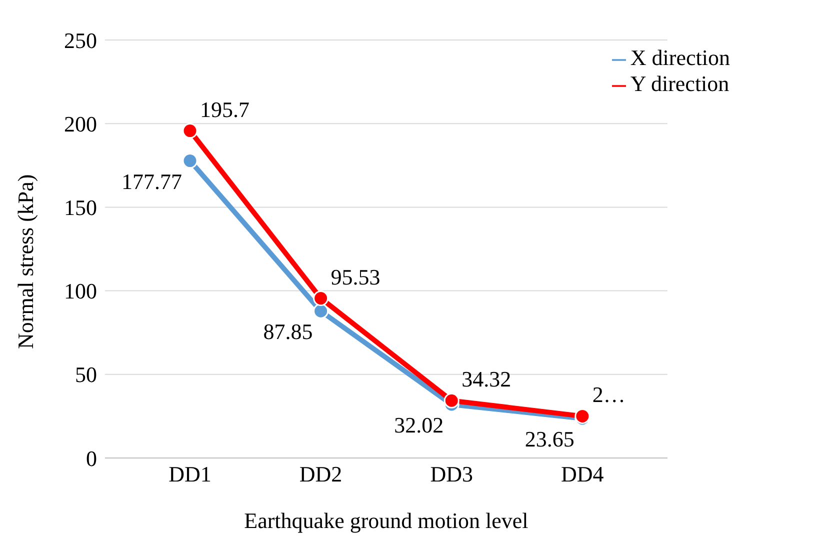 The height and width of the screenshot is (553, 830). I want to click on data-label: 177.77, so click(152, 181).